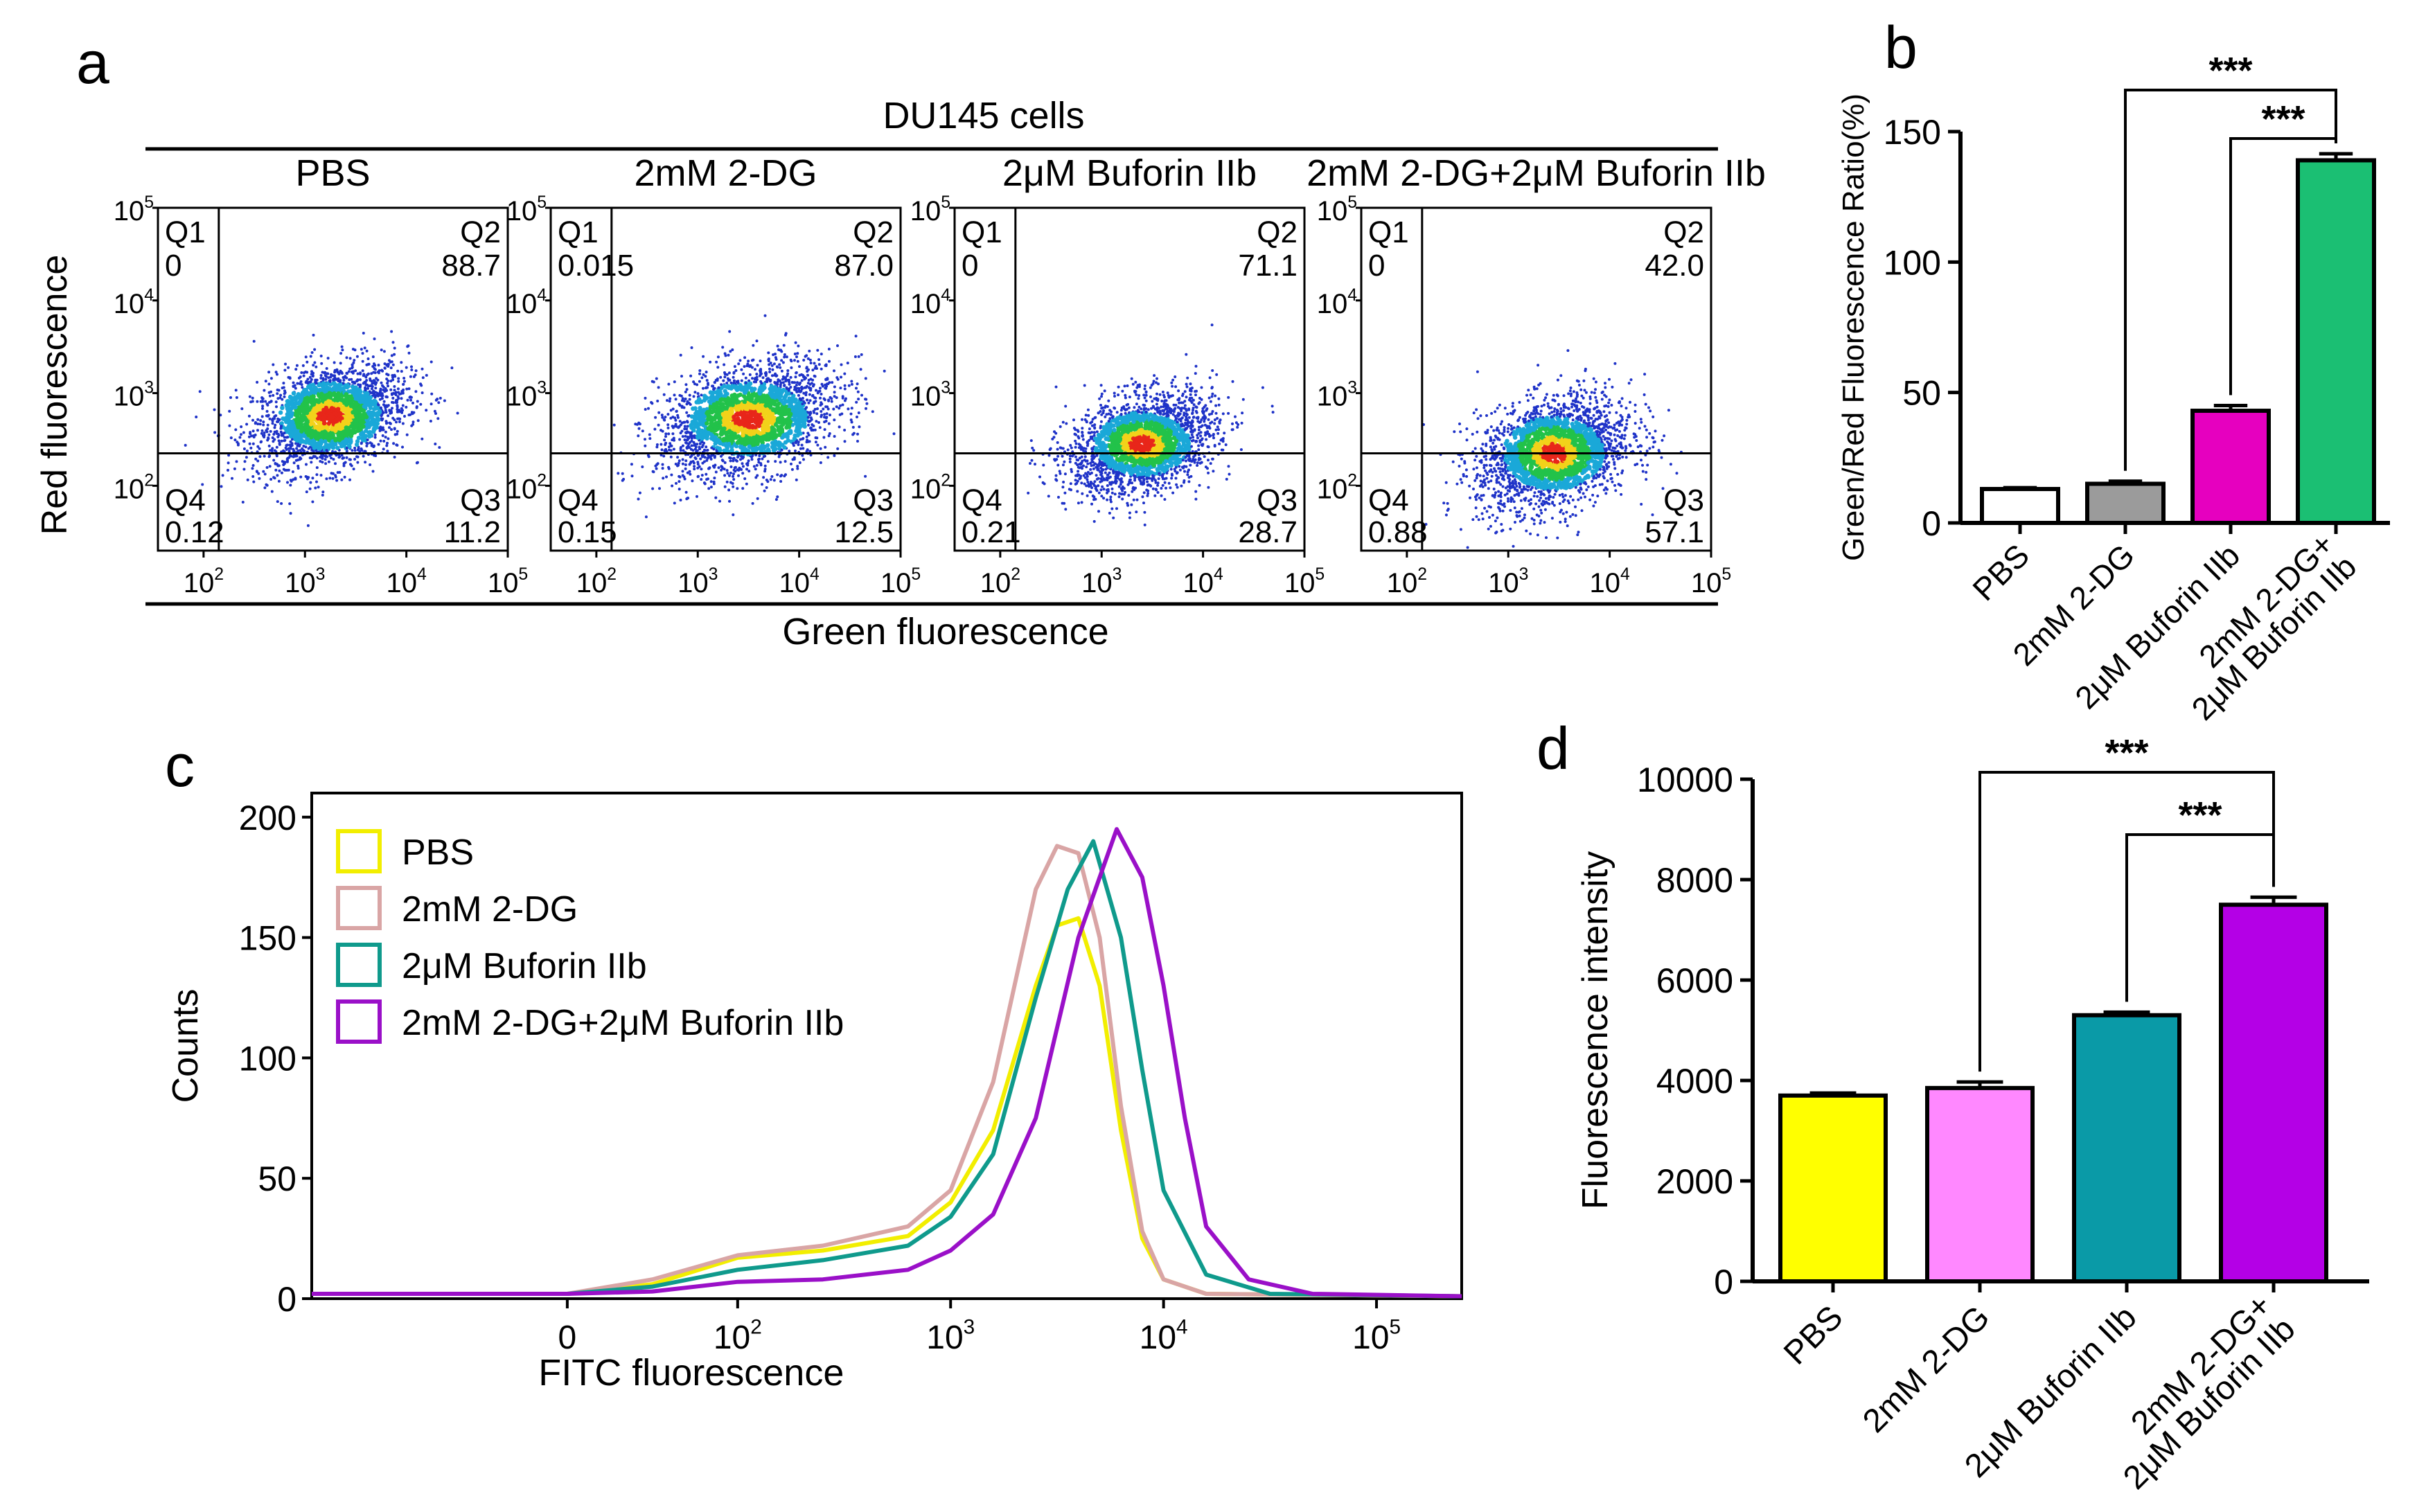 The height and width of the screenshot is (1512, 2435). Describe the element at coordinates (1129, 173) in the screenshot. I see `flow-plot-title: 2μM Buforin IIb` at that location.